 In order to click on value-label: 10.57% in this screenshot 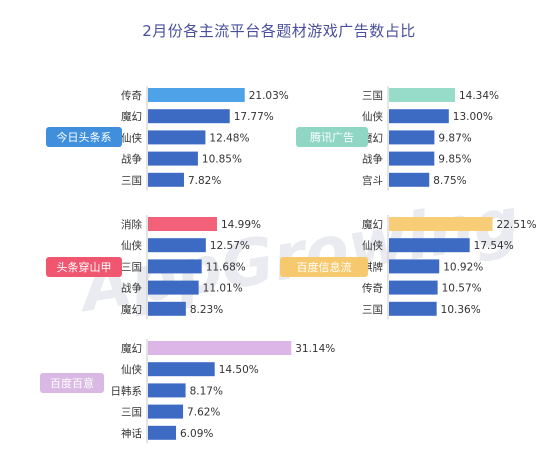, I will do `click(462, 289)`.